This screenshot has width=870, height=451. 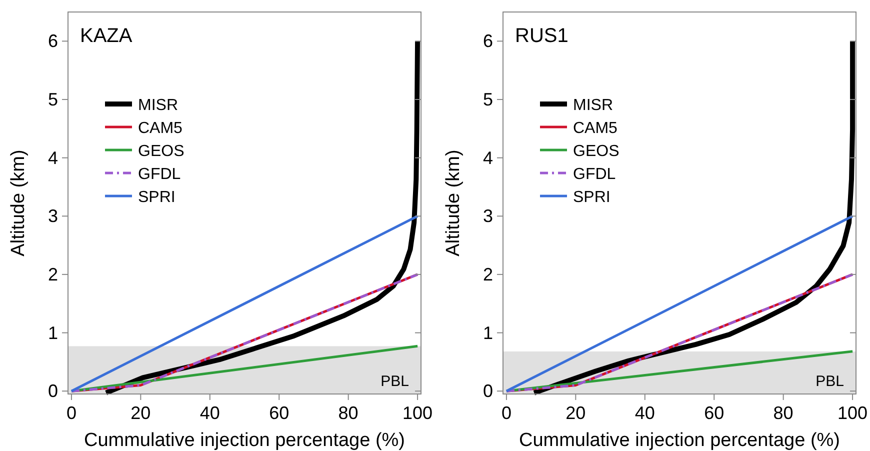 What do you see at coordinates (106, 36) in the screenshot?
I see `text: KAZA` at bounding box center [106, 36].